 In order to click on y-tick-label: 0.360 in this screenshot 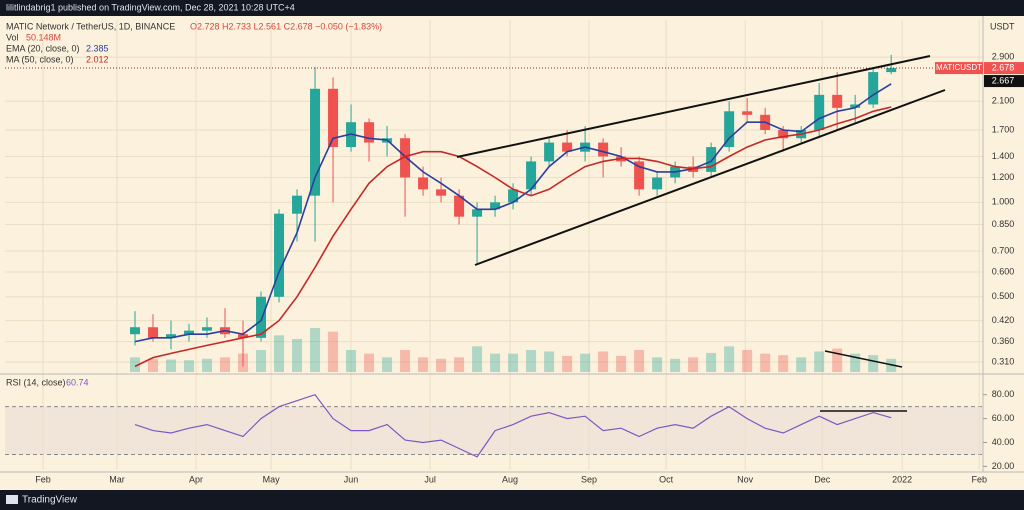, I will do `click(1003, 341)`.